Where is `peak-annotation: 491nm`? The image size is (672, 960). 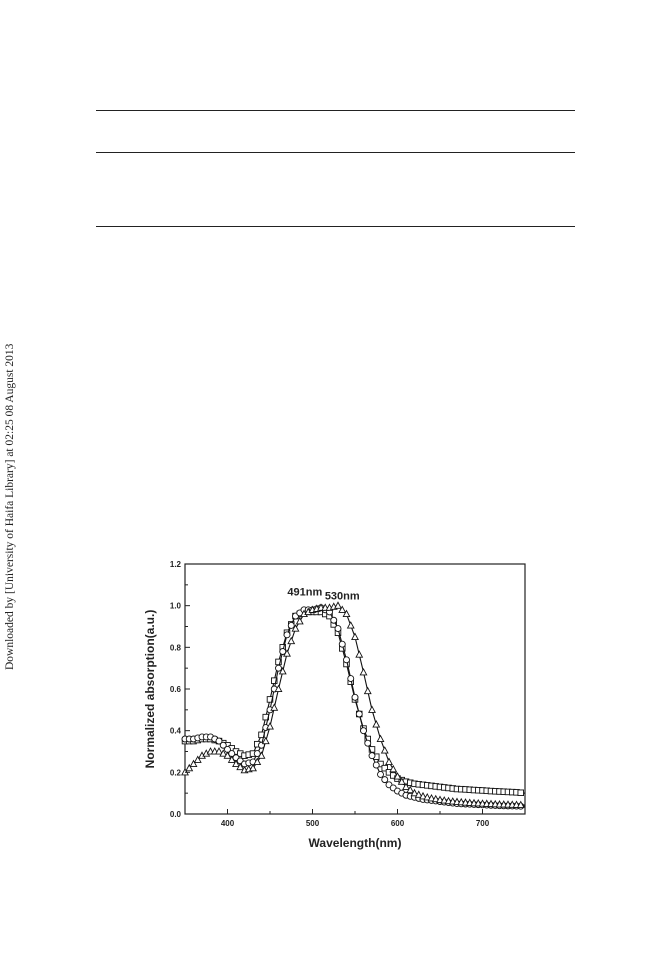
peak-annotation: 491nm is located at coordinates (304, 592).